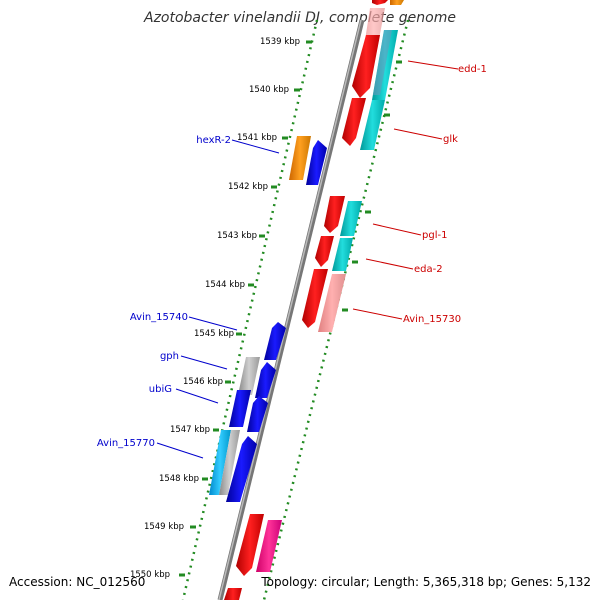  Describe the element at coordinates (126, 443) in the screenshot. I see `gene-label-avin-15770: Avin_15770` at that location.